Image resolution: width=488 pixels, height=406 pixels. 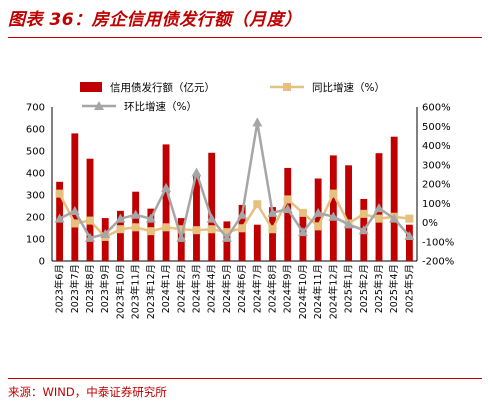 What do you see at coordinates (349, 288) in the screenshot?
I see `x-tick-label: 2025年1月` at bounding box center [349, 288].